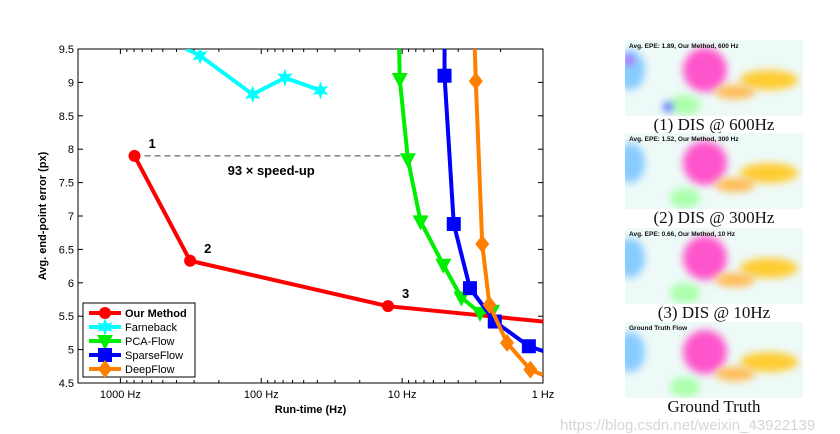 The width and height of the screenshot is (840, 434). Describe the element at coordinates (446, 185) in the screenshot. I see `series-pca-flow` at that location.